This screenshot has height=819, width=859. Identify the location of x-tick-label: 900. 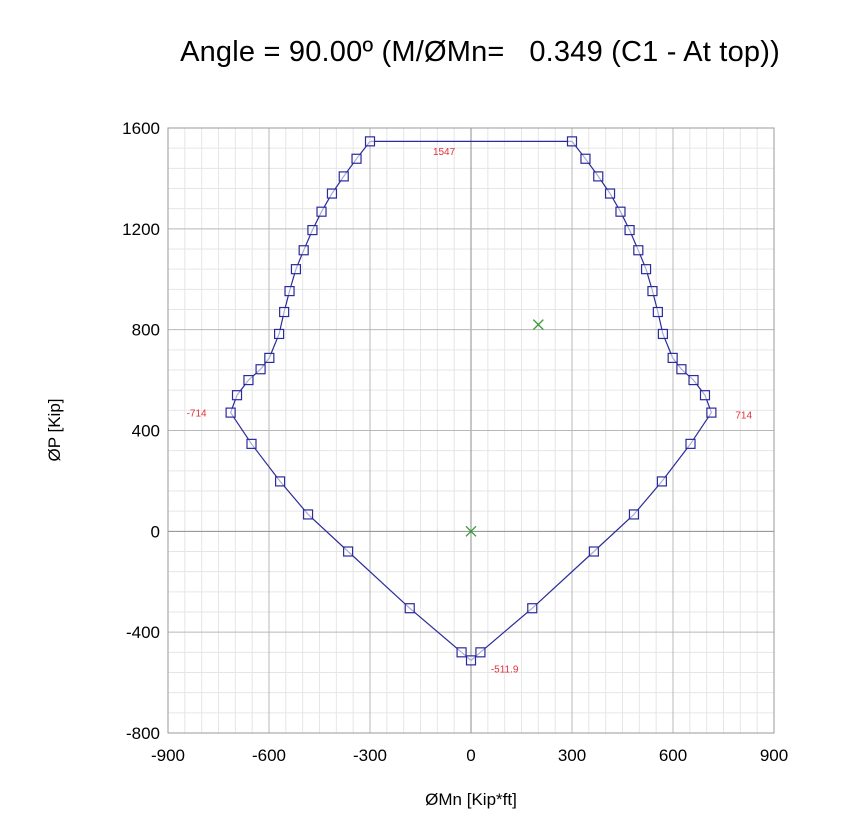
(774, 755).